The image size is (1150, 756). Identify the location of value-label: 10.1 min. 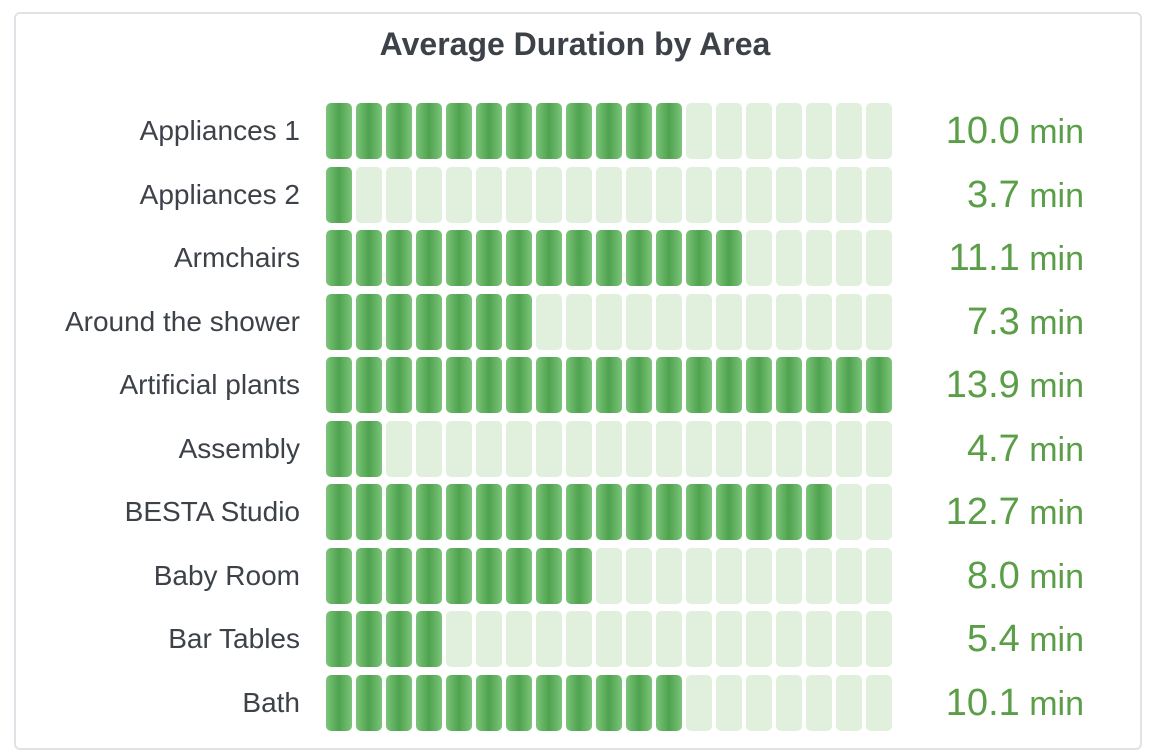
(1015, 703).